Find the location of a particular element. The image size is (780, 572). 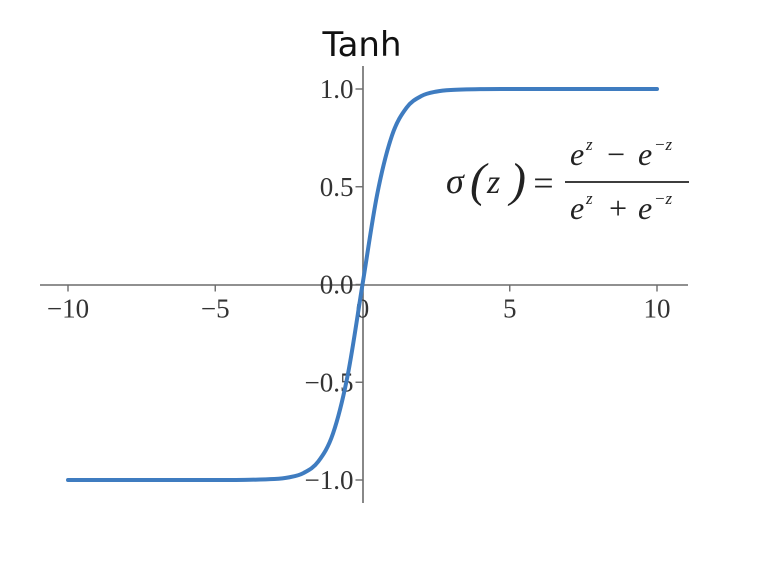

formula-numerator-e2-exponent: −z is located at coordinates (663, 144).